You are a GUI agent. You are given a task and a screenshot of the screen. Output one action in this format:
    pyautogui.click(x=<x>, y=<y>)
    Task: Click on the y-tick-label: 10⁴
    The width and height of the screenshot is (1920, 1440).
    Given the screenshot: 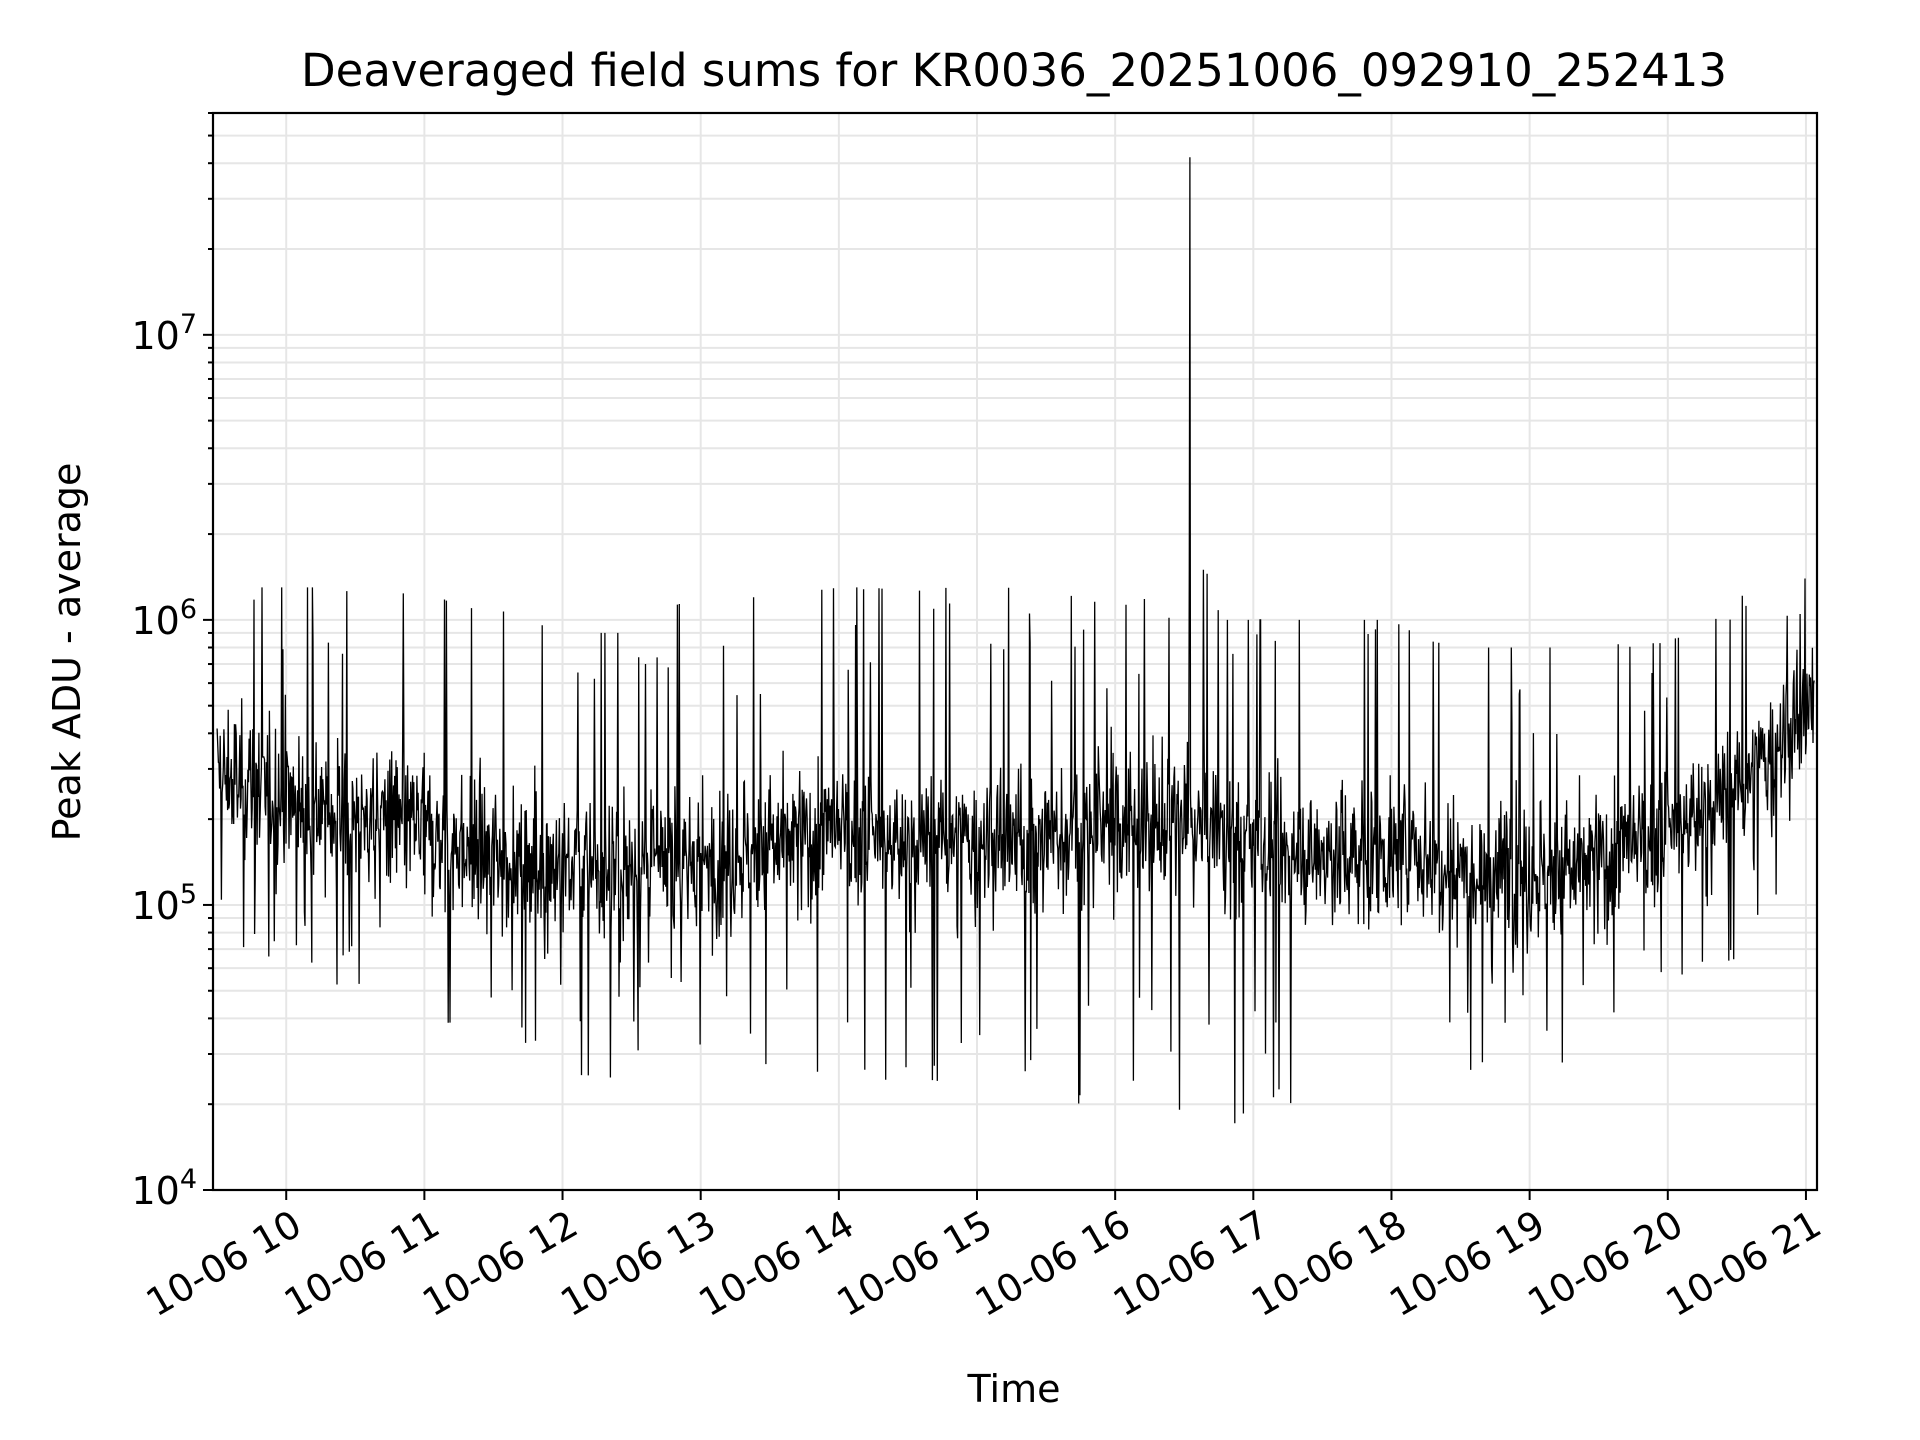 What is the action you would take?
    pyautogui.click(x=164, y=1188)
    